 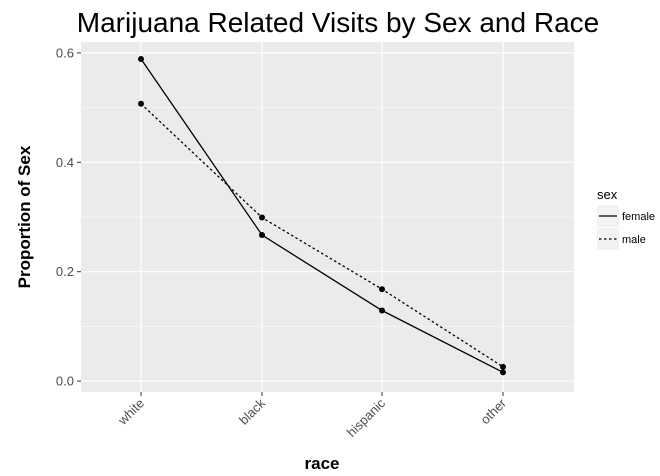 I want to click on data-point-female-hispanic, so click(x=382, y=310).